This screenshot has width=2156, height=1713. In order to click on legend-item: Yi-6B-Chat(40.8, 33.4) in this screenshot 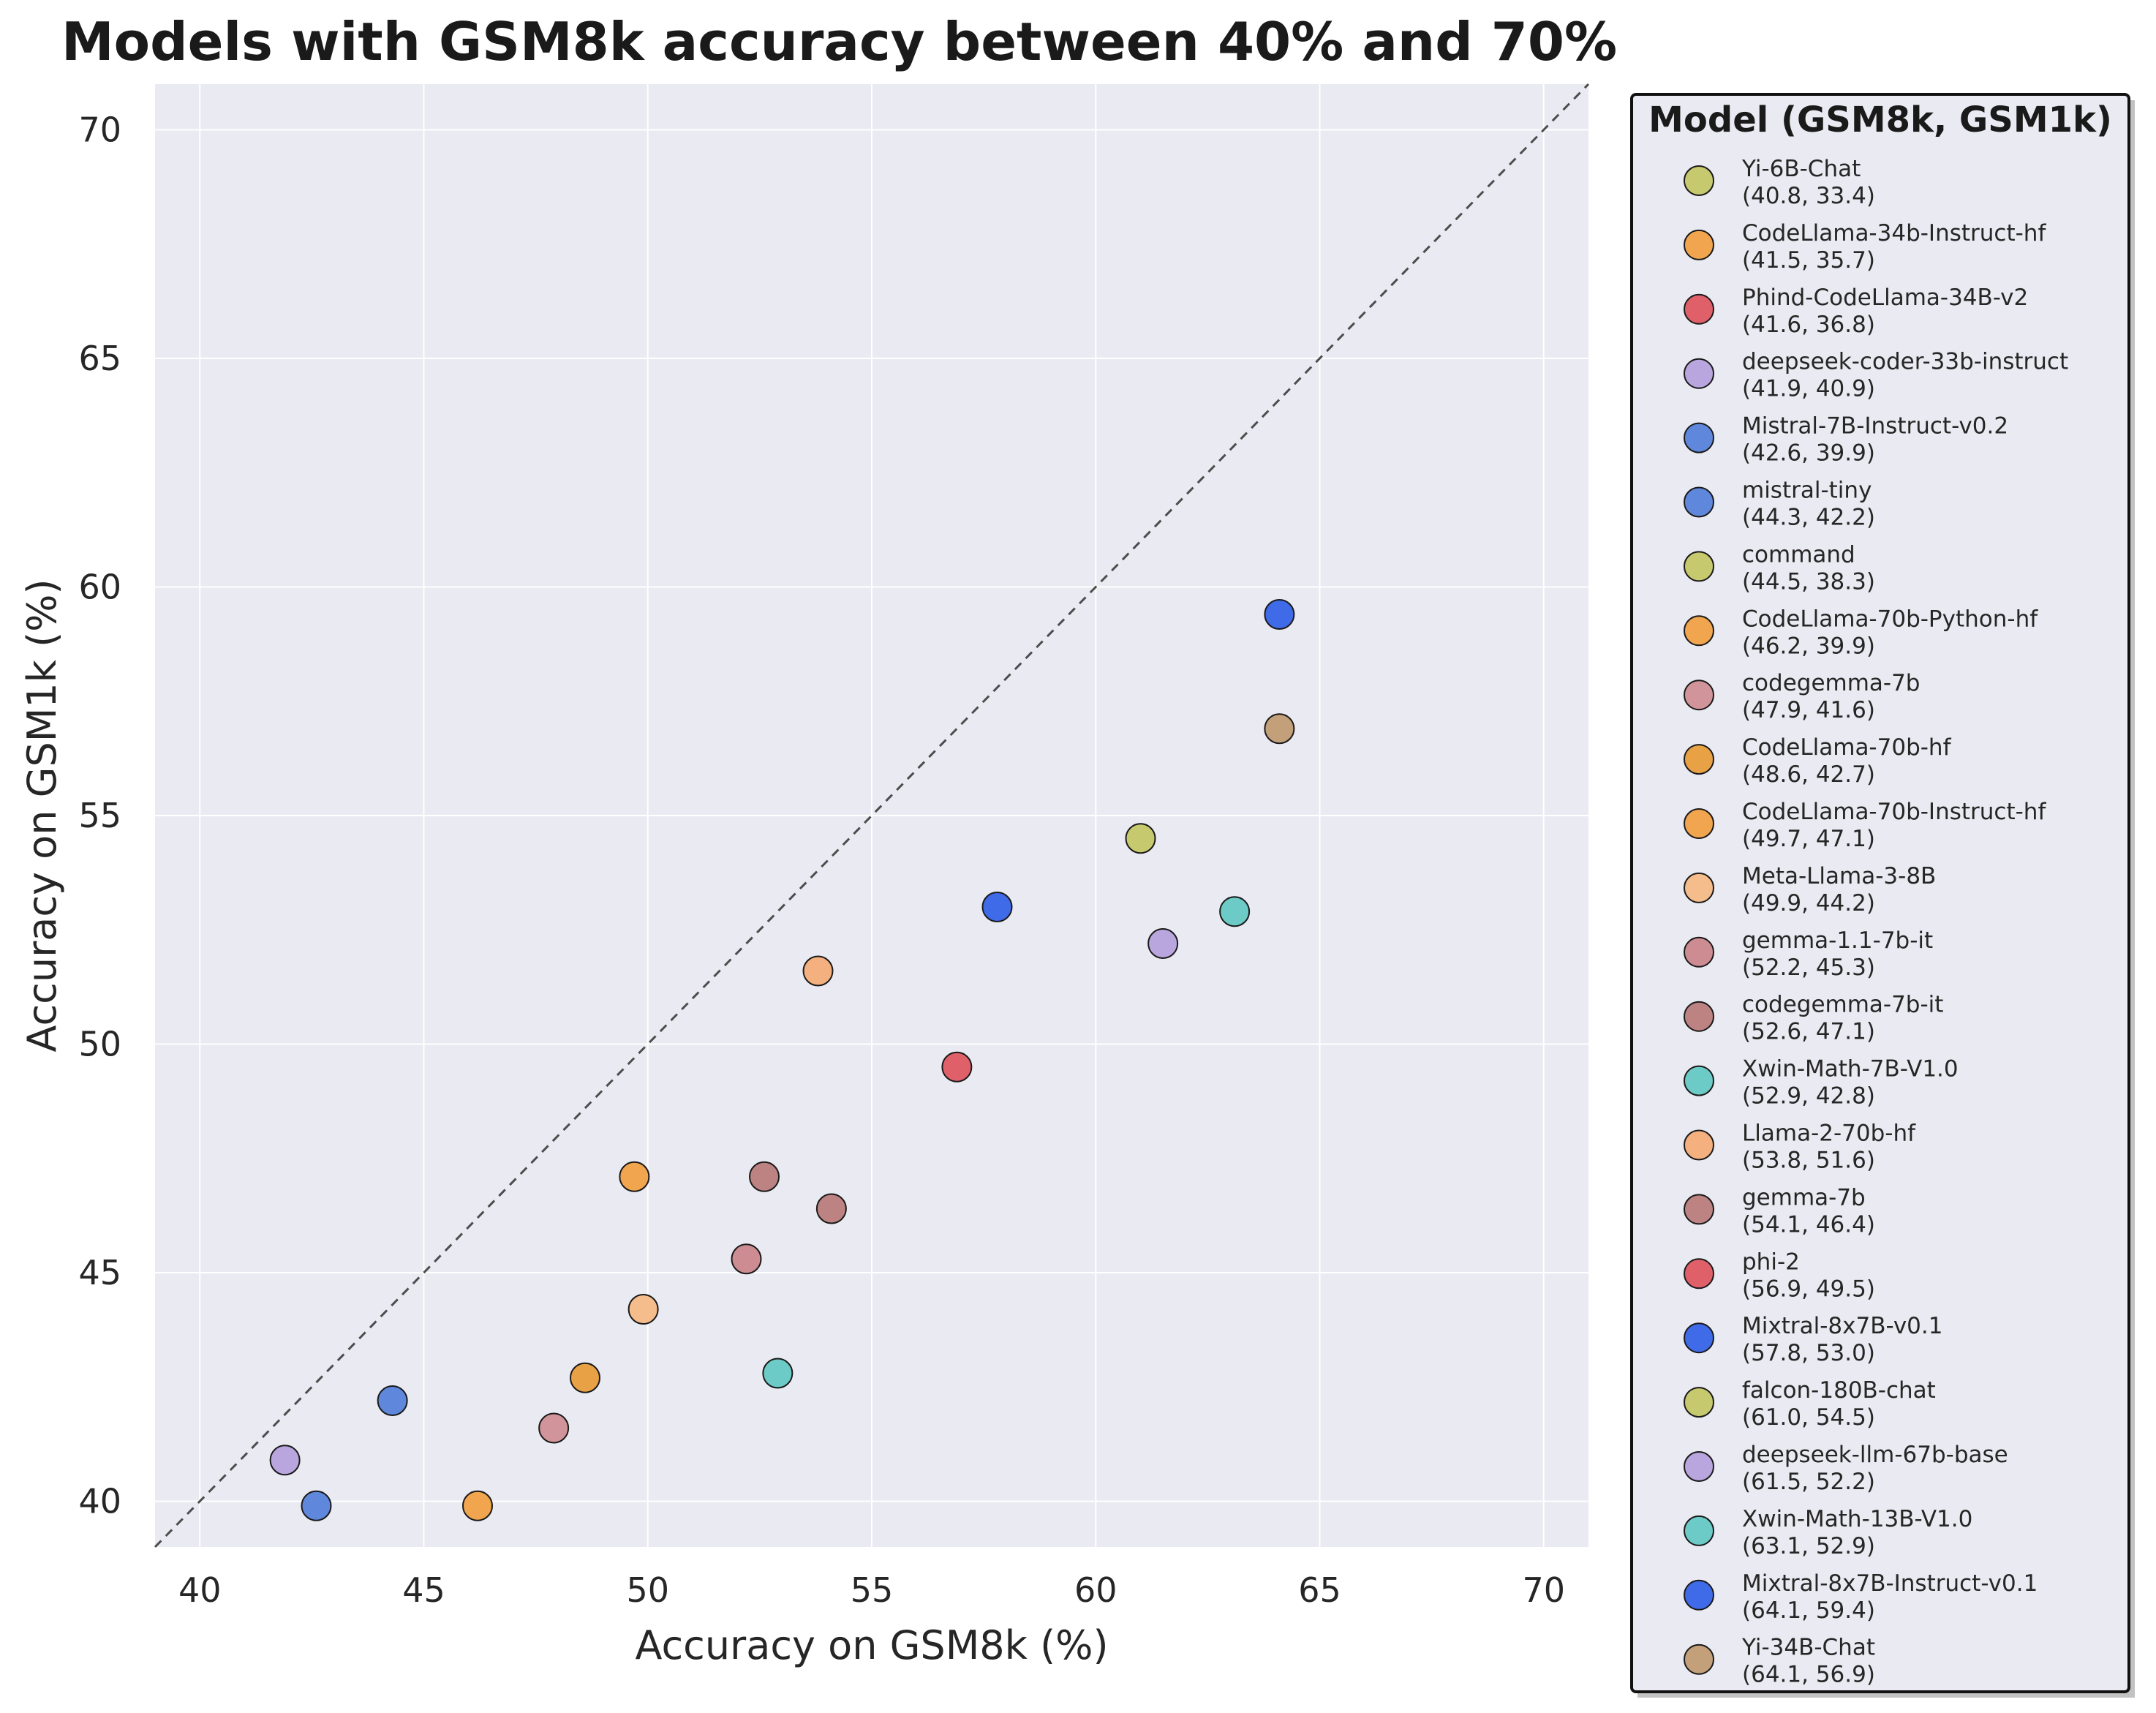, I will do `click(1779, 182)`.